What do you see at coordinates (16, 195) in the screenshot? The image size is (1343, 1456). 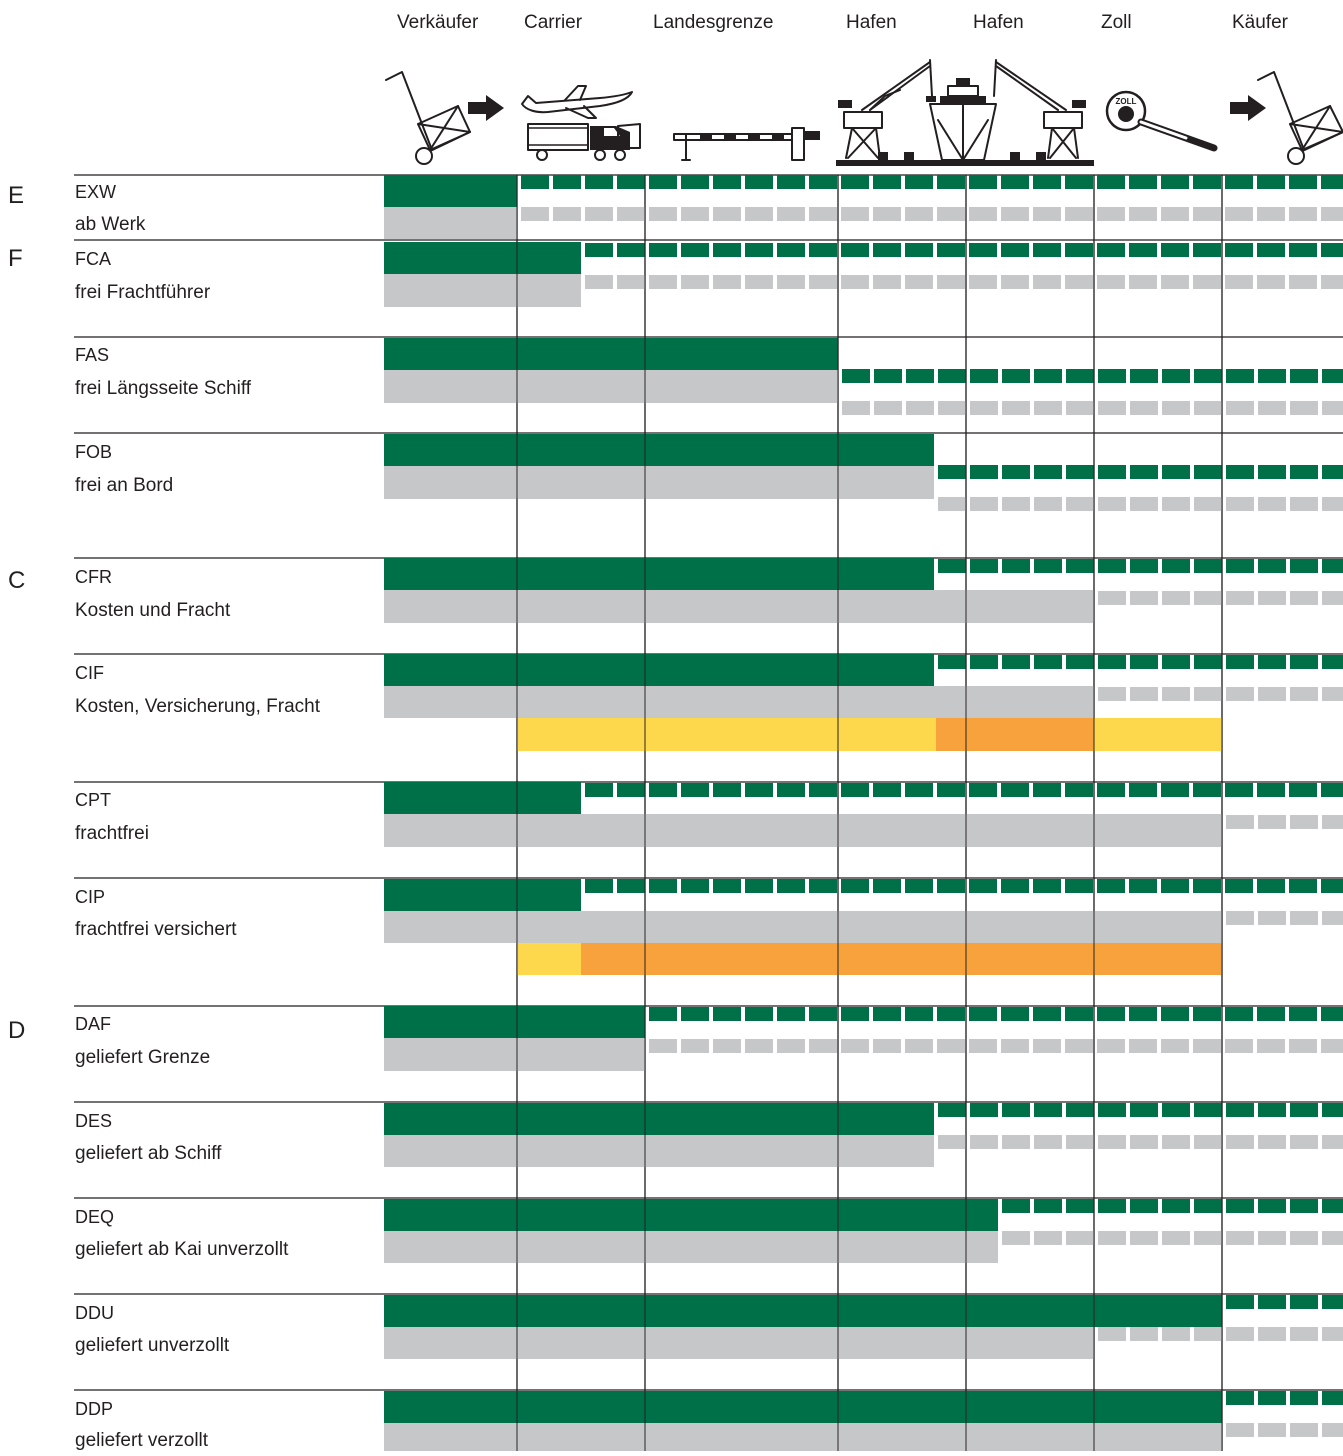 I see `group-letter-e: E` at bounding box center [16, 195].